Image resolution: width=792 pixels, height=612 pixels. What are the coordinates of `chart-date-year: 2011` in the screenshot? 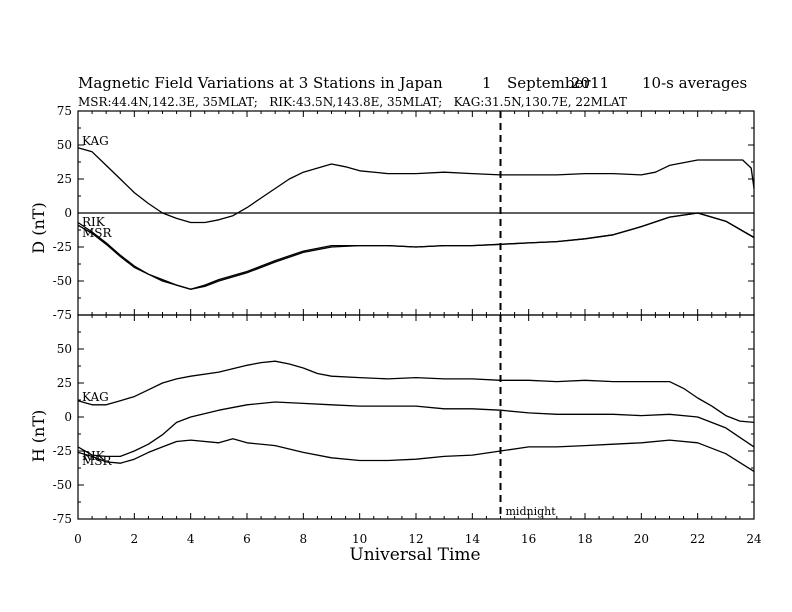 It's located at (590, 83).